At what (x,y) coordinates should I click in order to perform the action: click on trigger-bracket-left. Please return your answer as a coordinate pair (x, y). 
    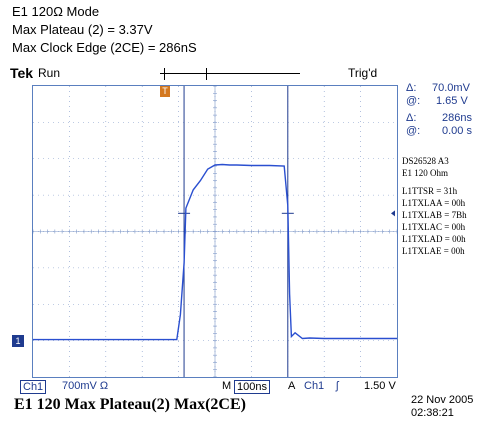
    Looking at the image, I should click on (164, 74).